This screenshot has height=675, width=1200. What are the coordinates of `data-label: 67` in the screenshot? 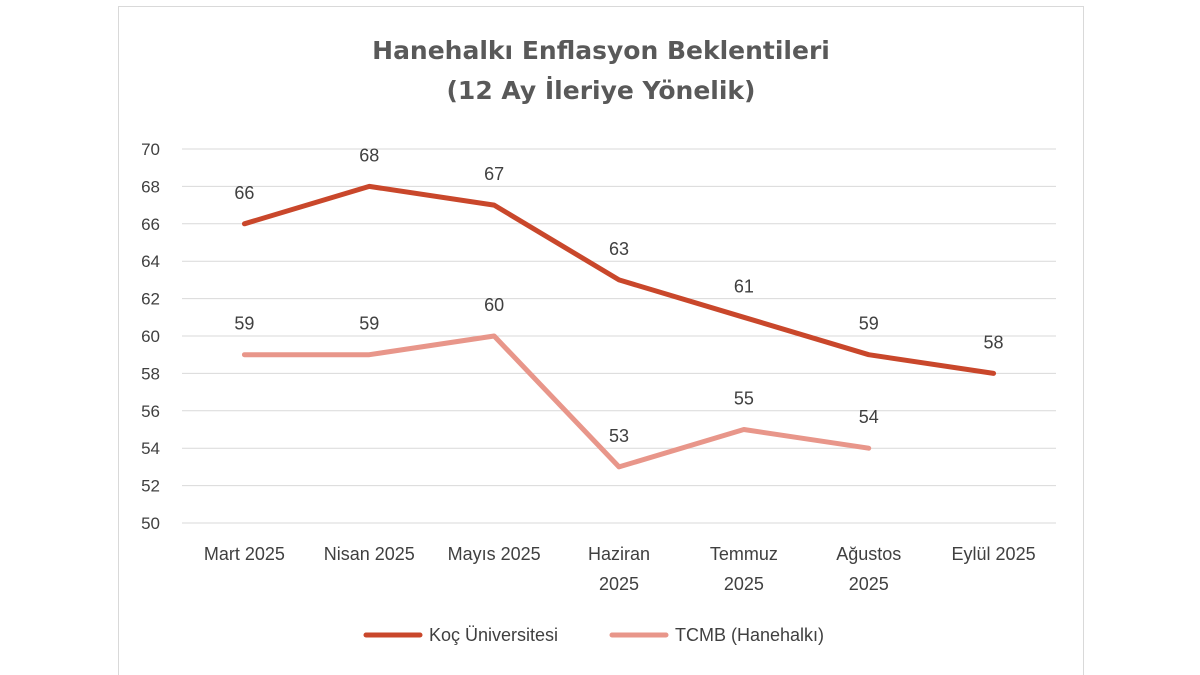 It's located at (494, 174).